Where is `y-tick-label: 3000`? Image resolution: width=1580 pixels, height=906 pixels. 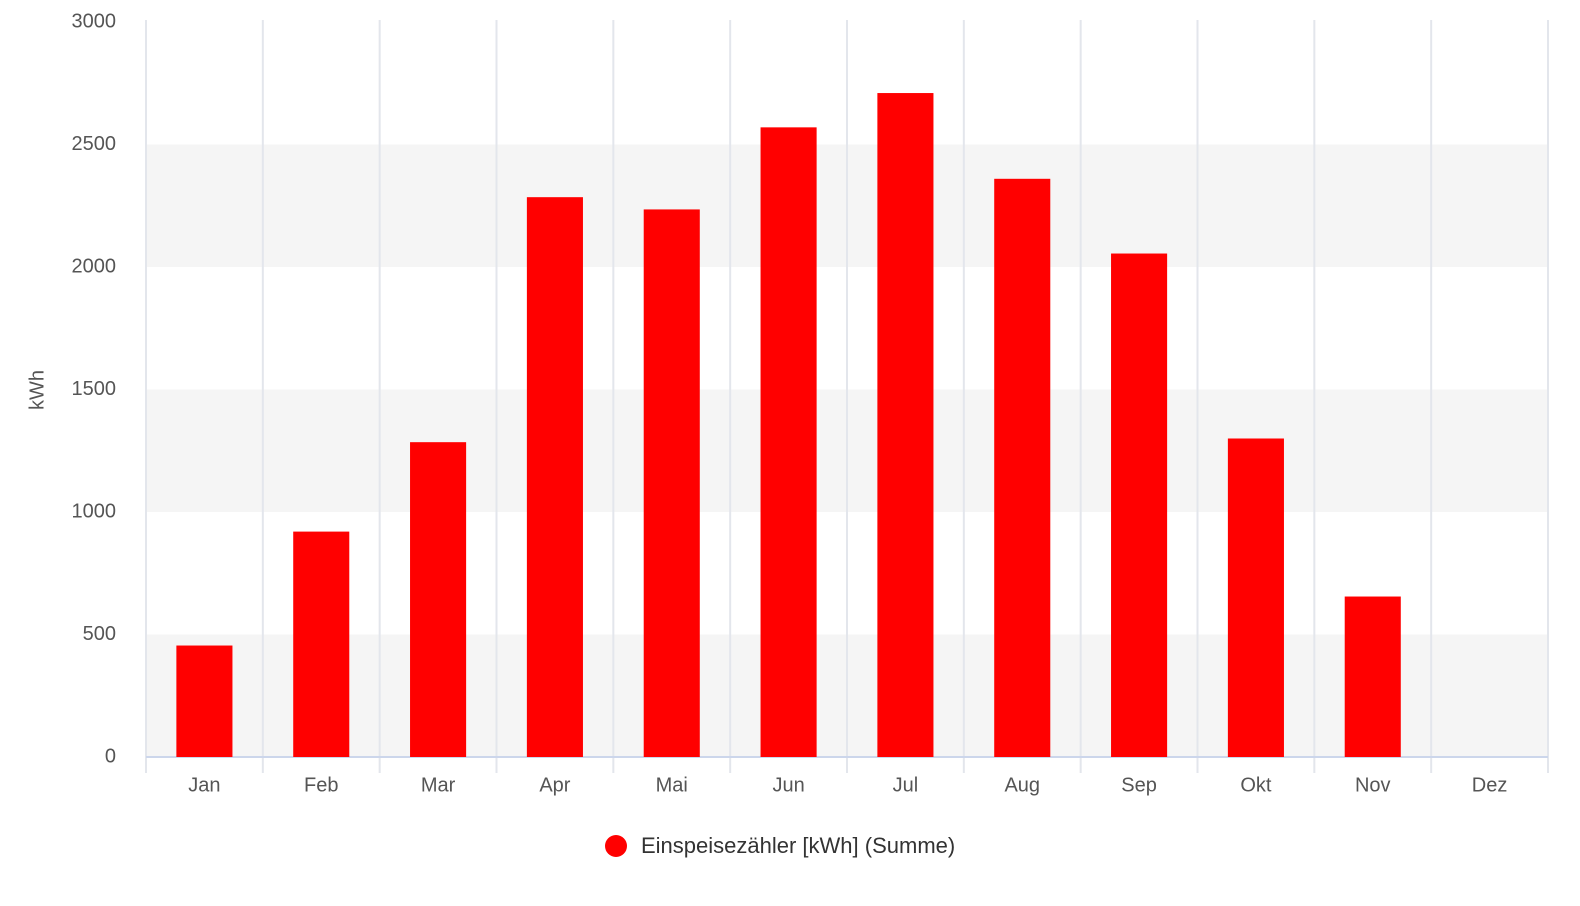
y-tick-label: 3000 is located at coordinates (94, 21).